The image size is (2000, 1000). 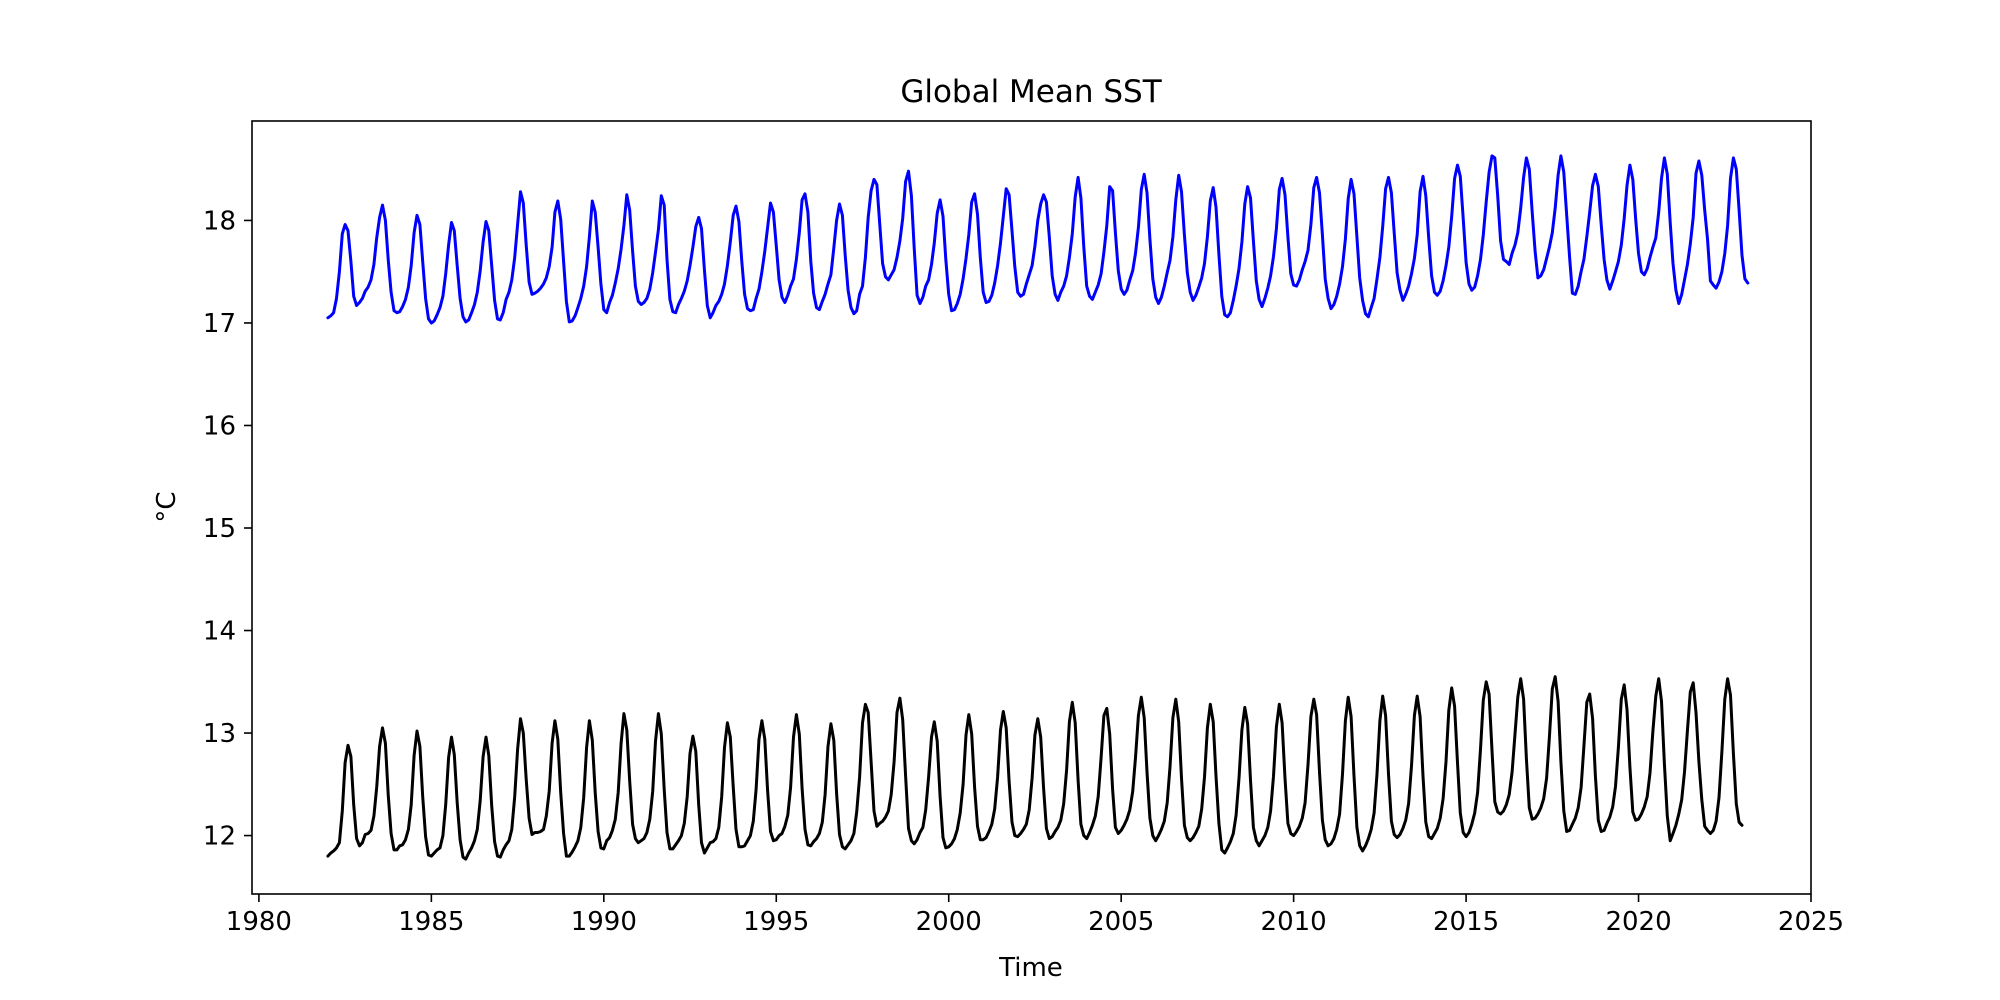 What do you see at coordinates (167, 506) in the screenshot?
I see `y-axis-label: °C` at bounding box center [167, 506].